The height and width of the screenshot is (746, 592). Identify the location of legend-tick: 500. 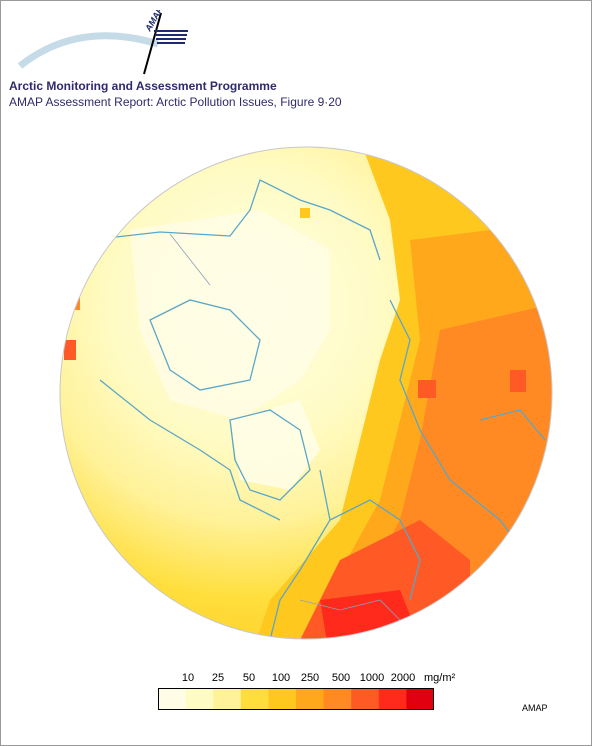
(341, 678).